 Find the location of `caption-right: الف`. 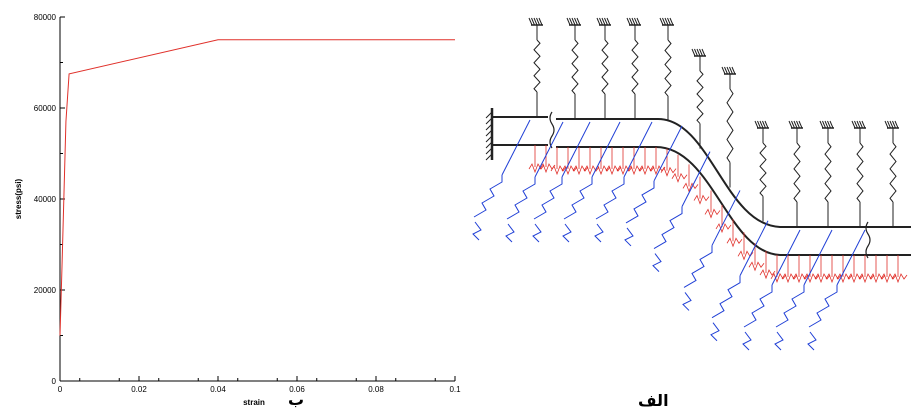

caption-right: الف is located at coordinates (653, 400).